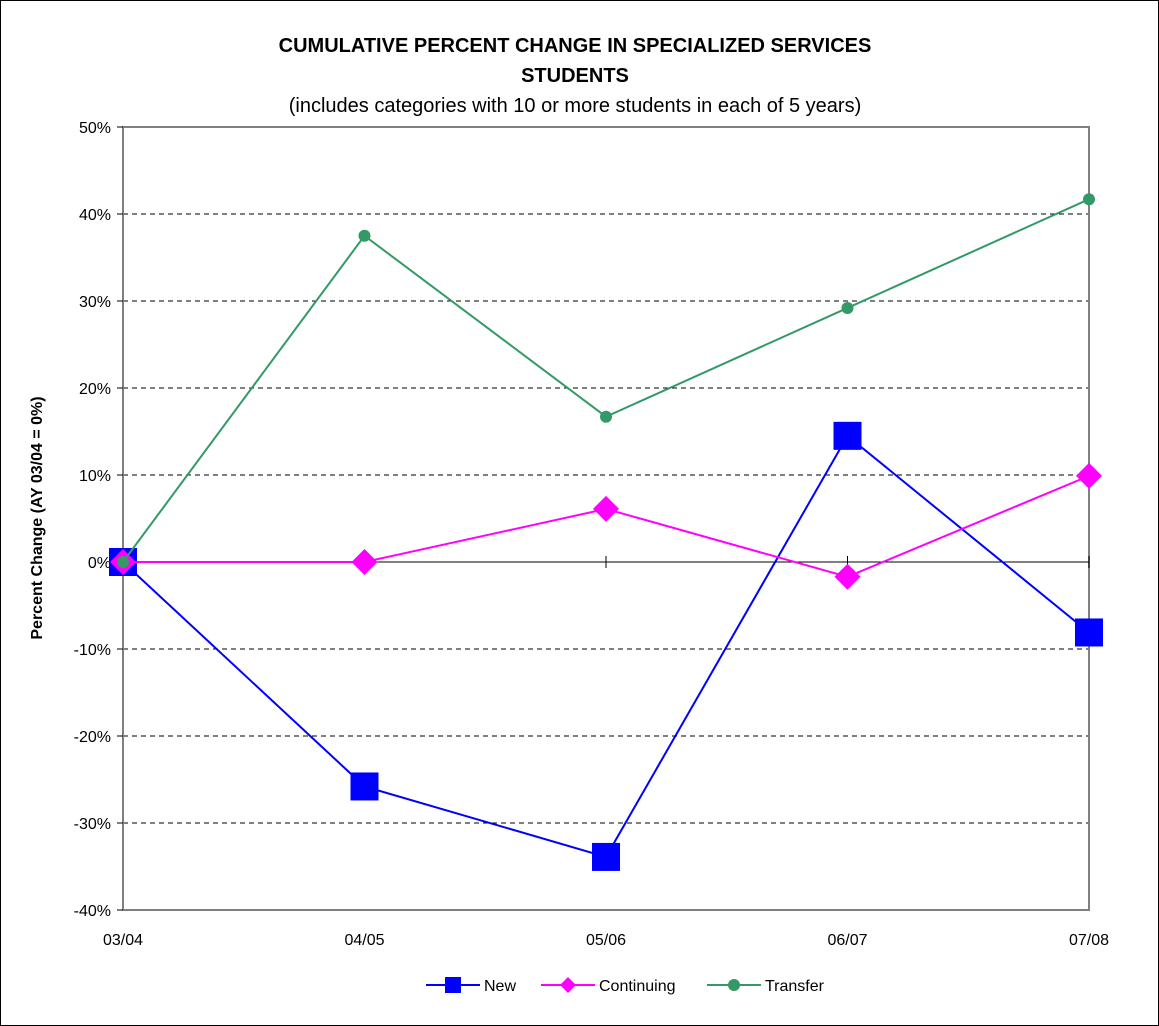  What do you see at coordinates (795, 986) in the screenshot?
I see `legend-label-transfer: Transfer` at bounding box center [795, 986].